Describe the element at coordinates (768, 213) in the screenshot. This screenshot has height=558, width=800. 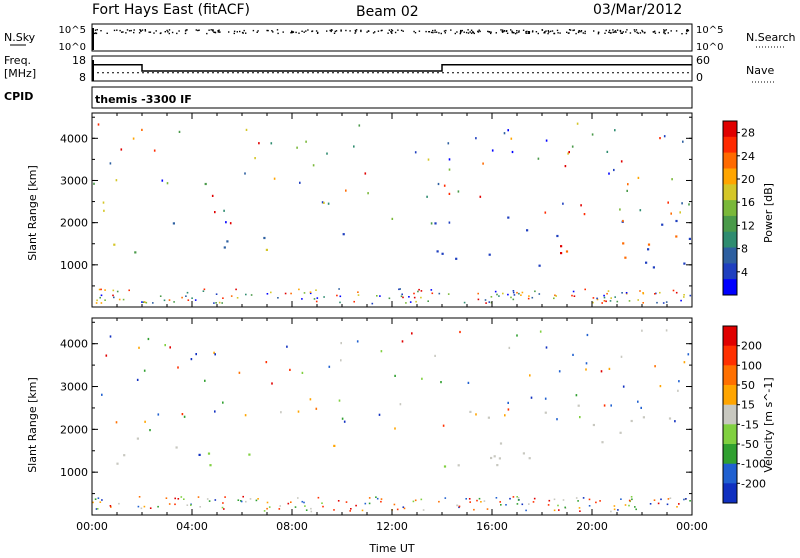
I see `power-colorbar-label: Power [dB]` at that location.